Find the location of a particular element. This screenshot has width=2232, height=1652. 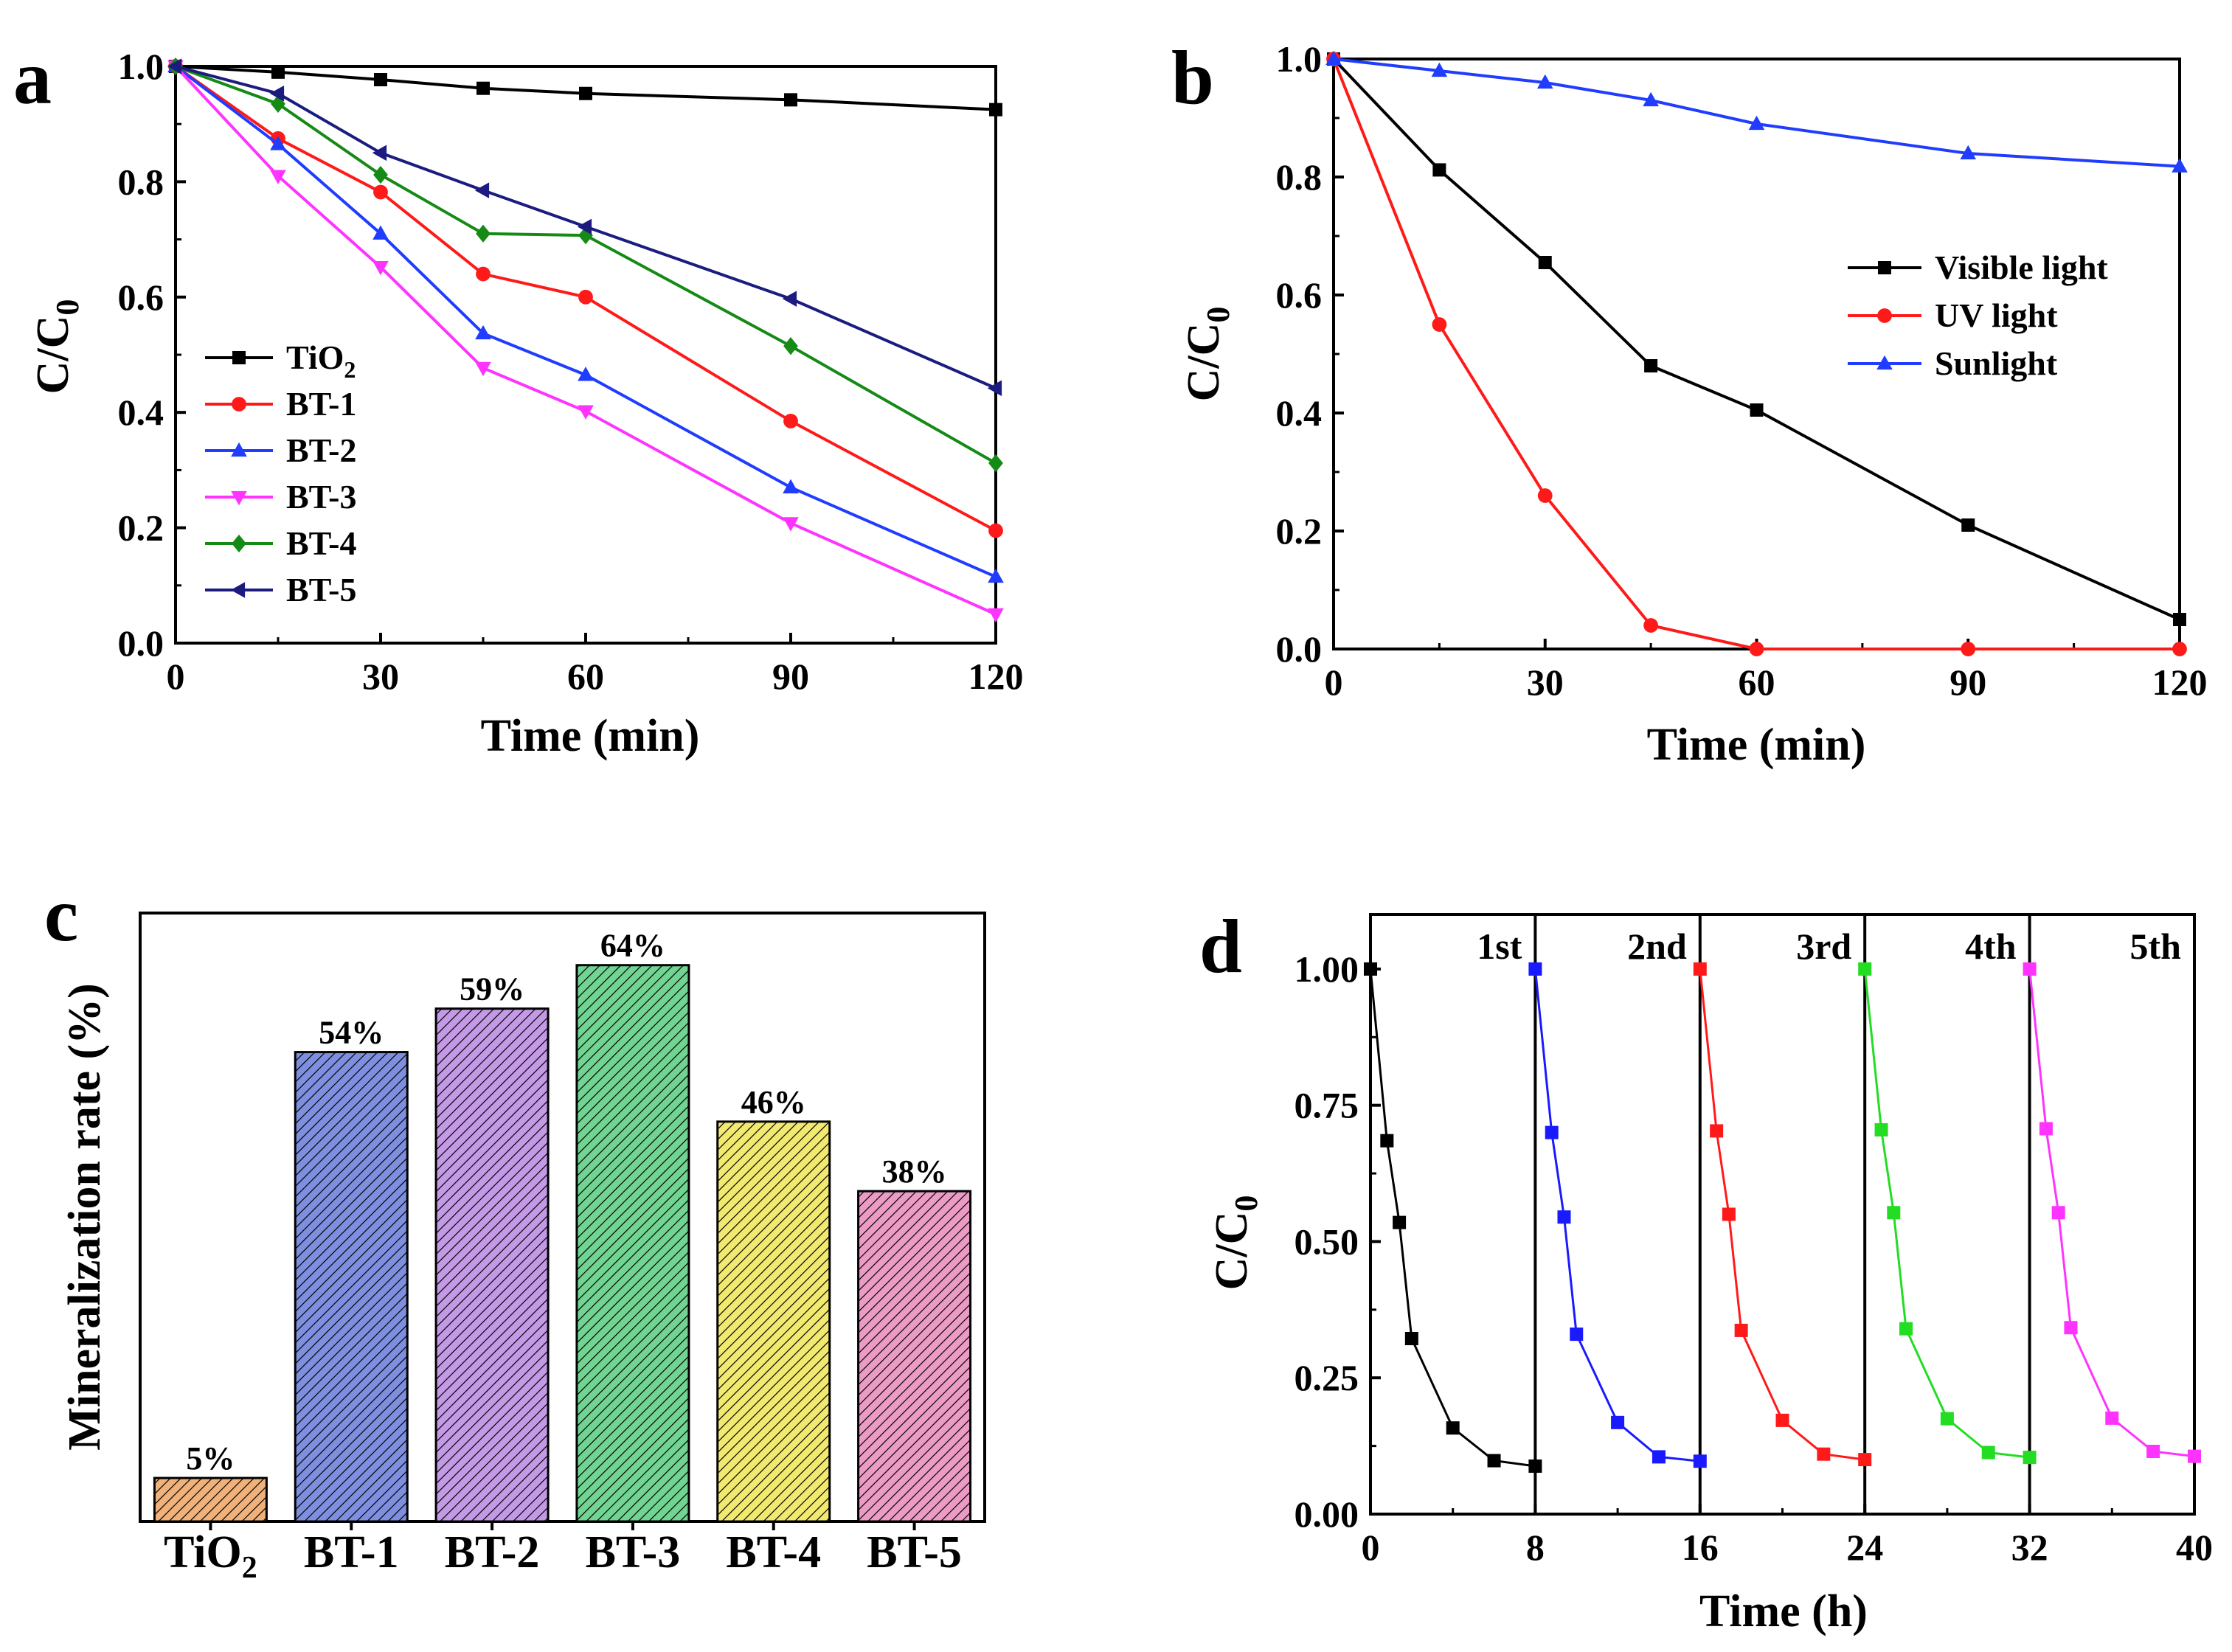

panel-c-label: c is located at coordinates (61, 914).